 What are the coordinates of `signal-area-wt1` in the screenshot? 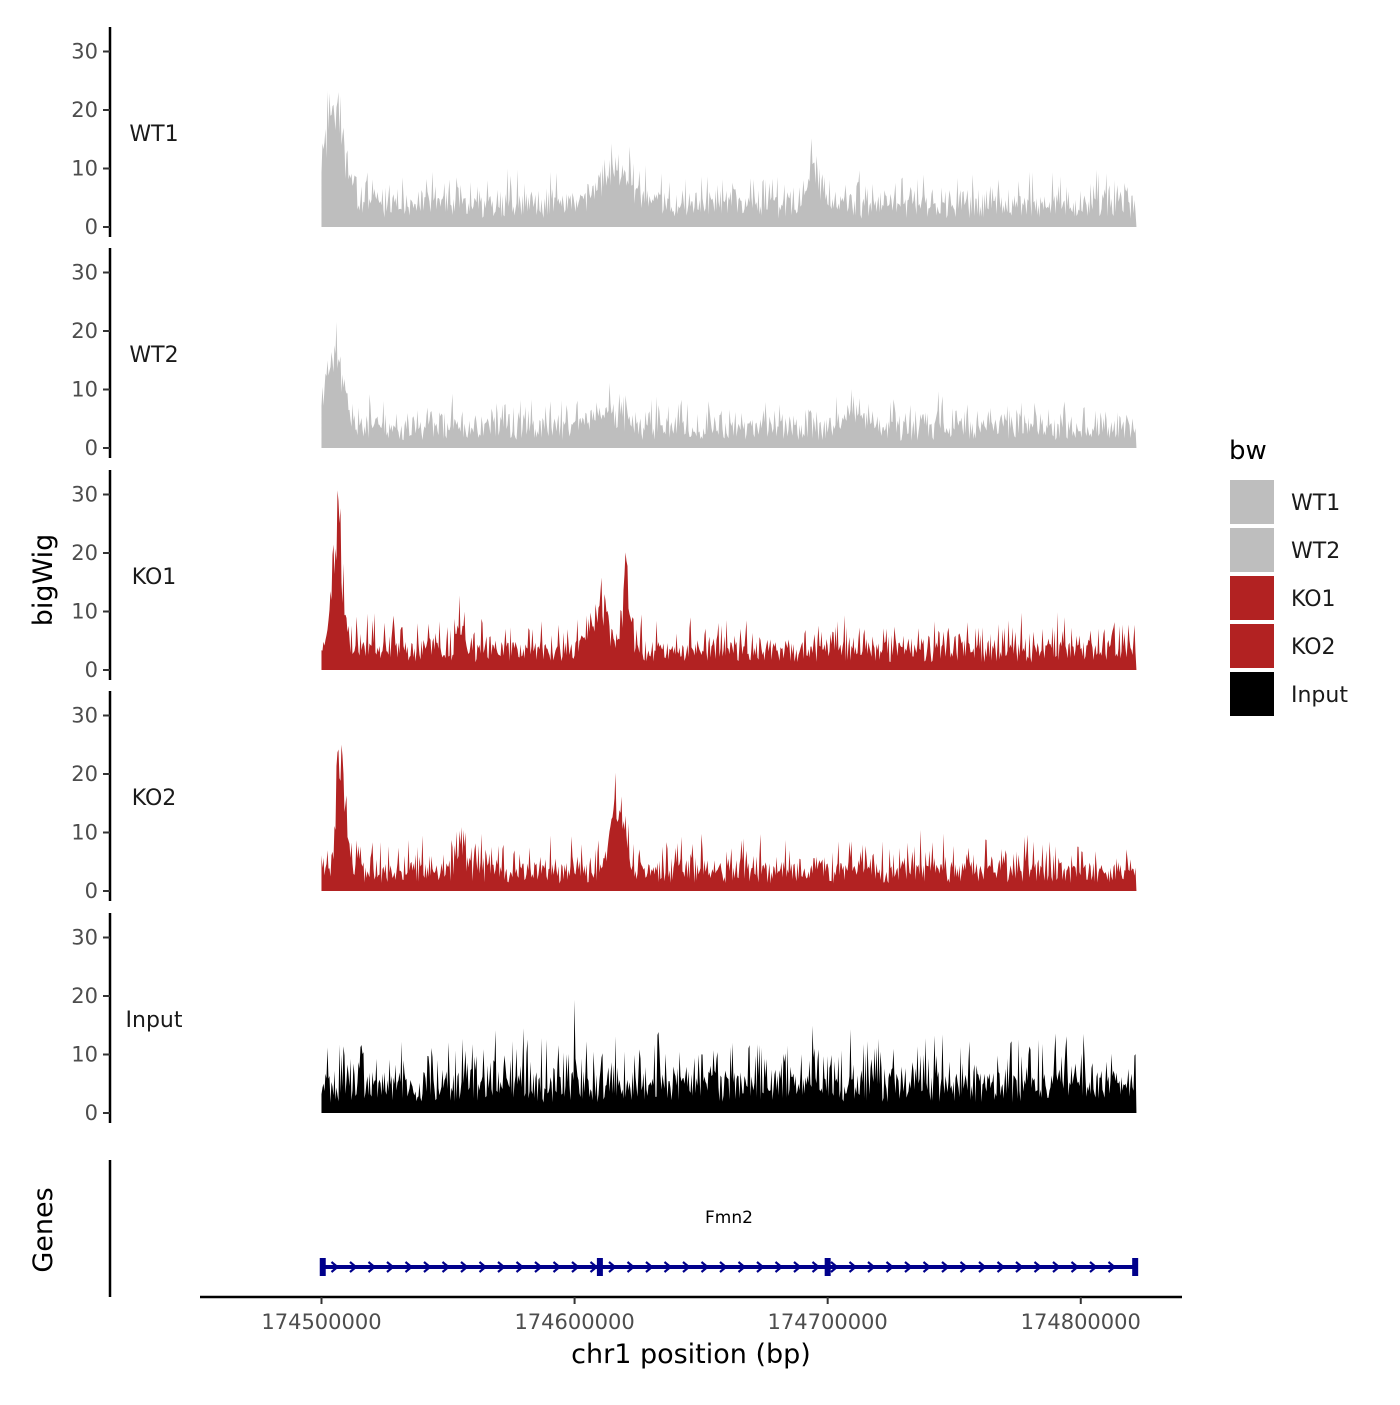 It's located at (729, 158).